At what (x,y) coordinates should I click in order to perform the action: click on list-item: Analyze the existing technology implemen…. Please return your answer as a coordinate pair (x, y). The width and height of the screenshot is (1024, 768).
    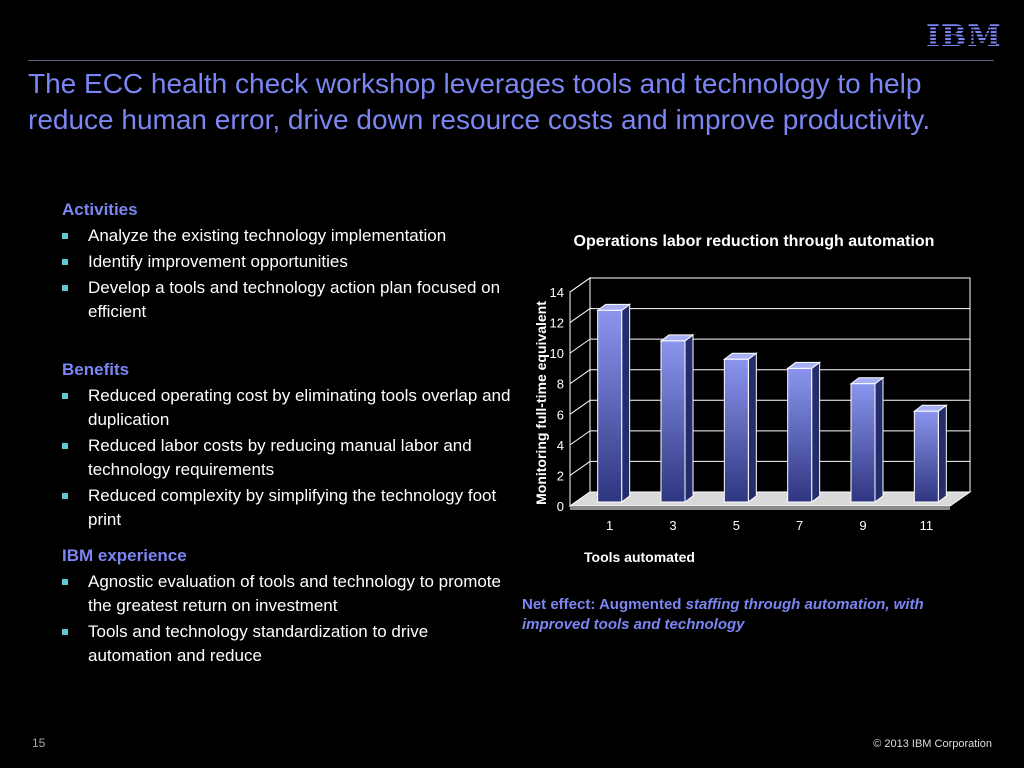
    Looking at the image, I should click on (287, 236).